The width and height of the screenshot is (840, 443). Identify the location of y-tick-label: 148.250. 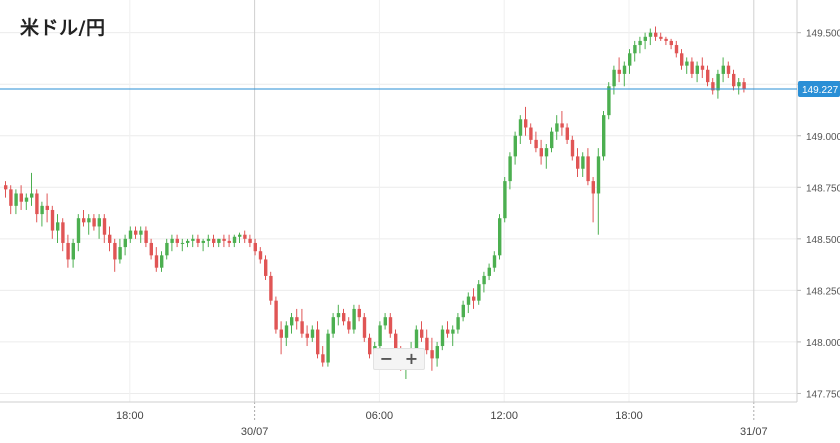
(823, 291).